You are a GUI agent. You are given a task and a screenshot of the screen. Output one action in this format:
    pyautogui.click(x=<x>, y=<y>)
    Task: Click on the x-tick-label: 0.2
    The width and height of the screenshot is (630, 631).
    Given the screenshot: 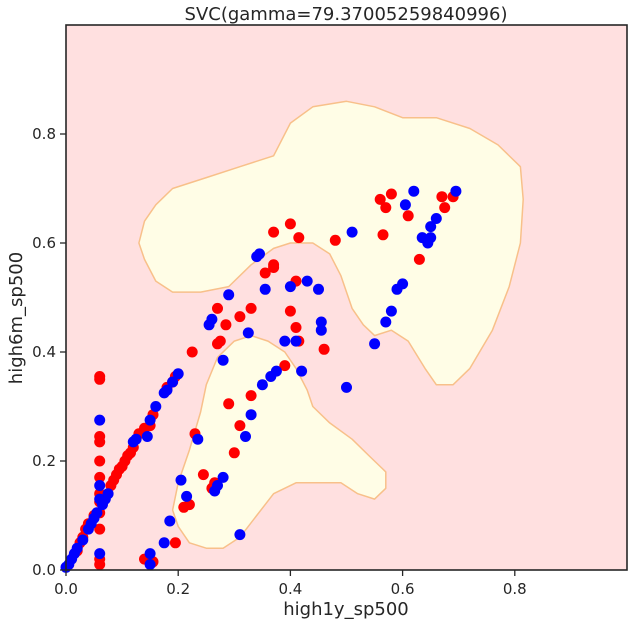 What is the action you would take?
    pyautogui.click(x=178, y=589)
    